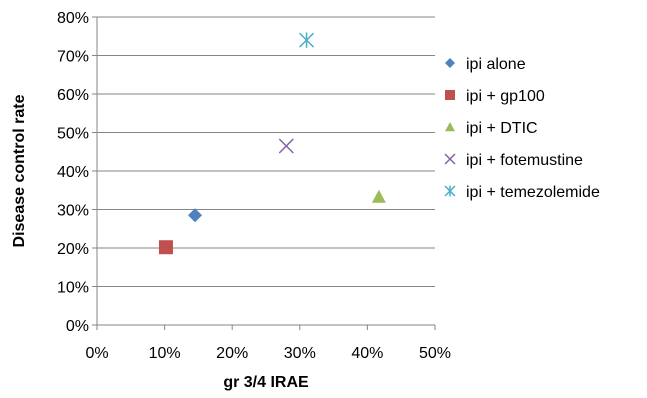 The width and height of the screenshot is (647, 398). What do you see at coordinates (266, 382) in the screenshot?
I see `x-axis-title: gr 3/4 IRAE` at bounding box center [266, 382].